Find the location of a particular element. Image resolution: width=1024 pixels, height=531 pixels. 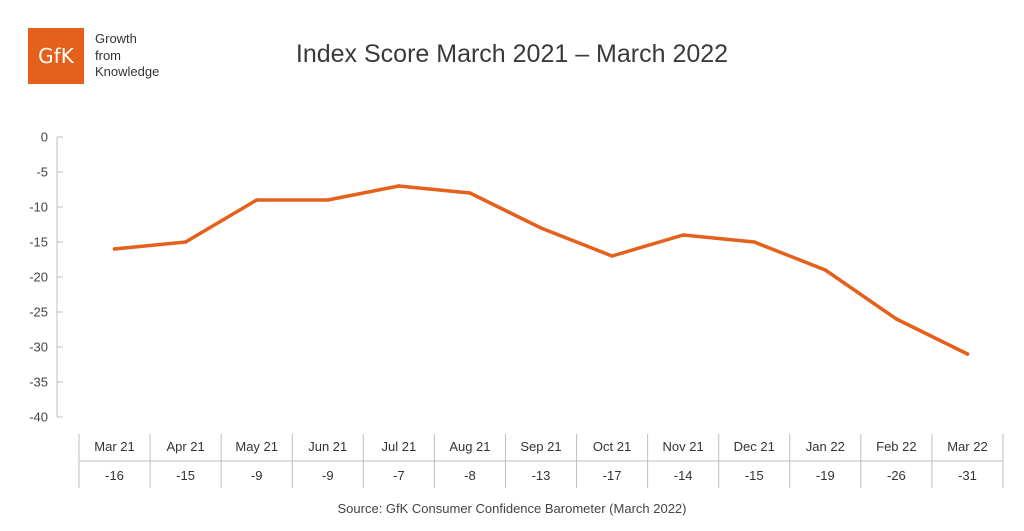

y-tick-label: -30 is located at coordinates (38, 347).